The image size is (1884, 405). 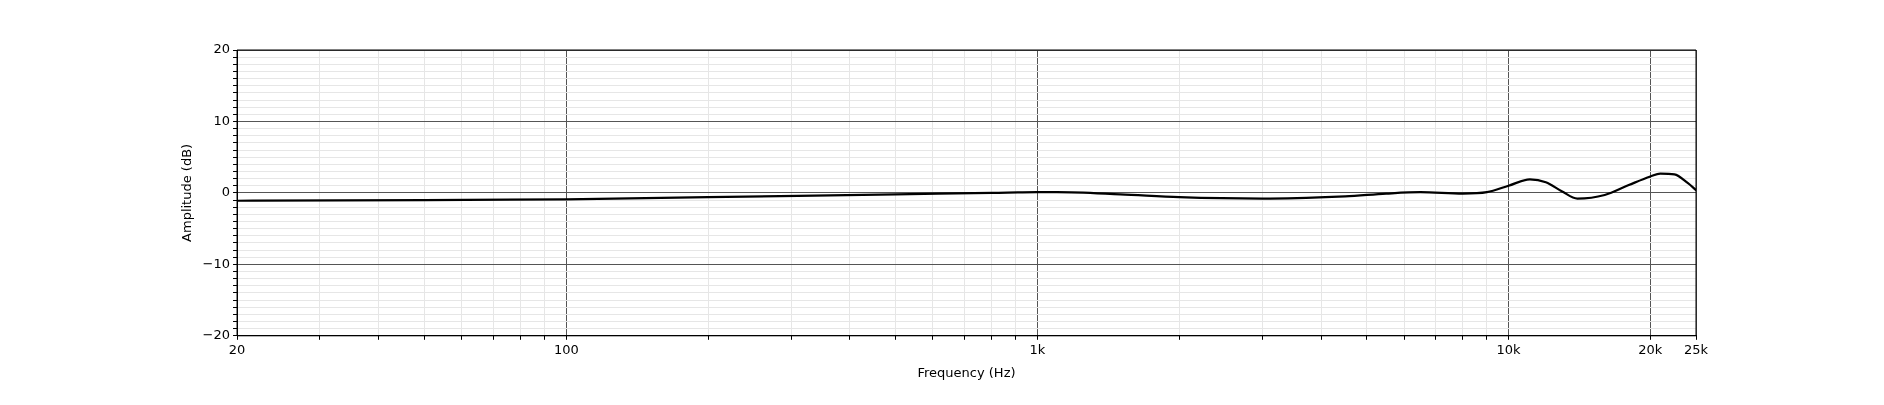 What do you see at coordinates (226, 192) in the screenshot?
I see `y-tick-label: 0` at bounding box center [226, 192].